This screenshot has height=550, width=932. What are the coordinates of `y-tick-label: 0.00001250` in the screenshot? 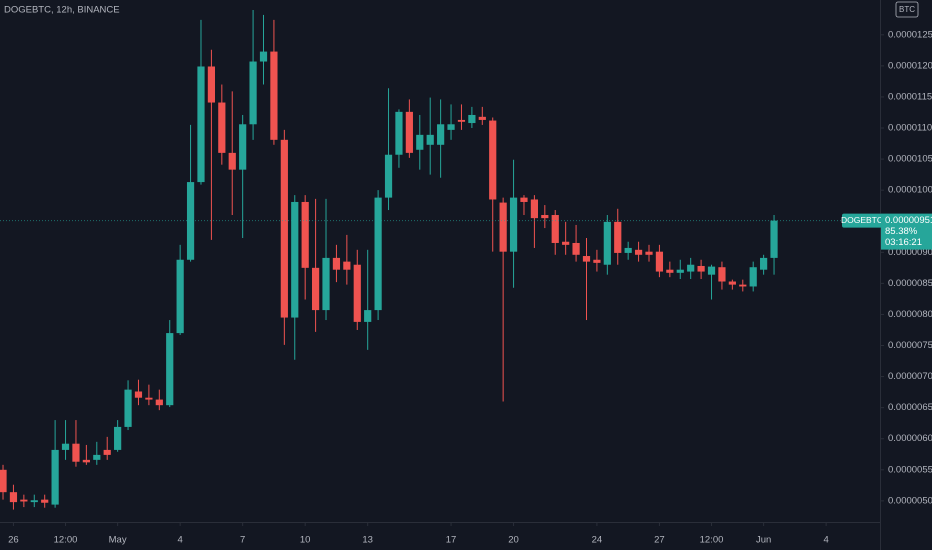 It's located at (910, 34).